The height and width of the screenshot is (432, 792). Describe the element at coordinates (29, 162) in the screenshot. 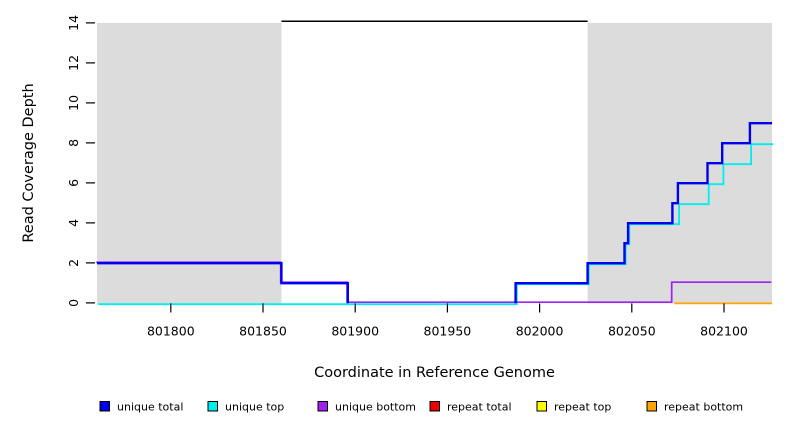

I see `y-axis-title: Read Coverage Depth` at that location.